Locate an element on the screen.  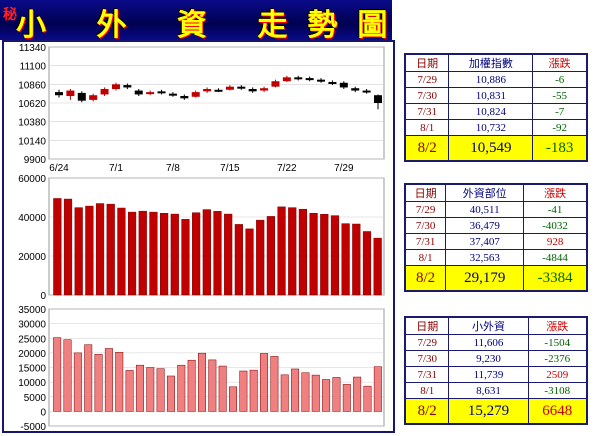
table-row: 7/31 37,407 928 is located at coordinates (496, 241).